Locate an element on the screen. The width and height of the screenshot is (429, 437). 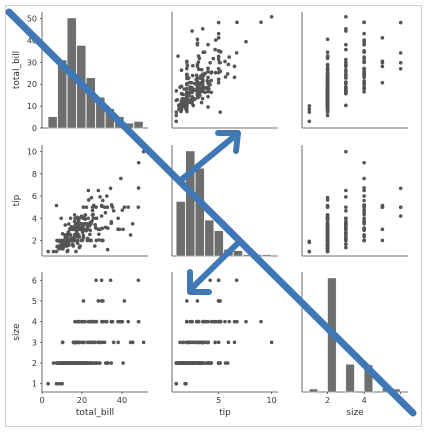
ytick-label-tip-2: 6 is located at coordinates (34, 196).